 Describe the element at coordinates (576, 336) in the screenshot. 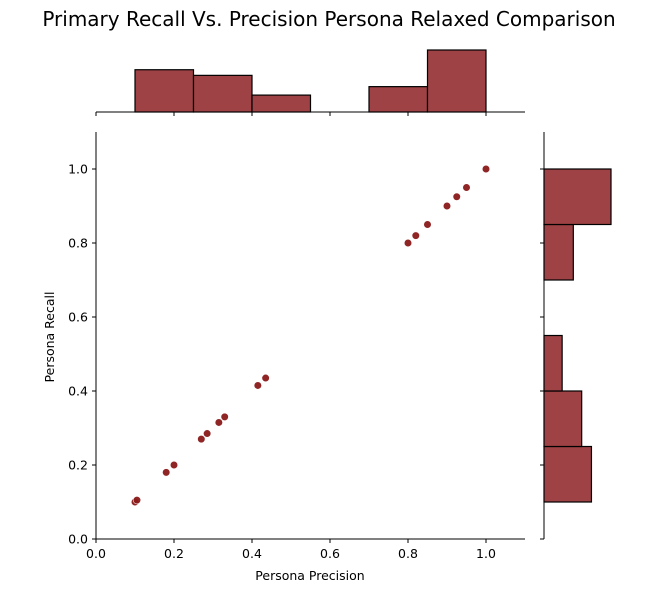

I see `right-marginal-histogram` at that location.